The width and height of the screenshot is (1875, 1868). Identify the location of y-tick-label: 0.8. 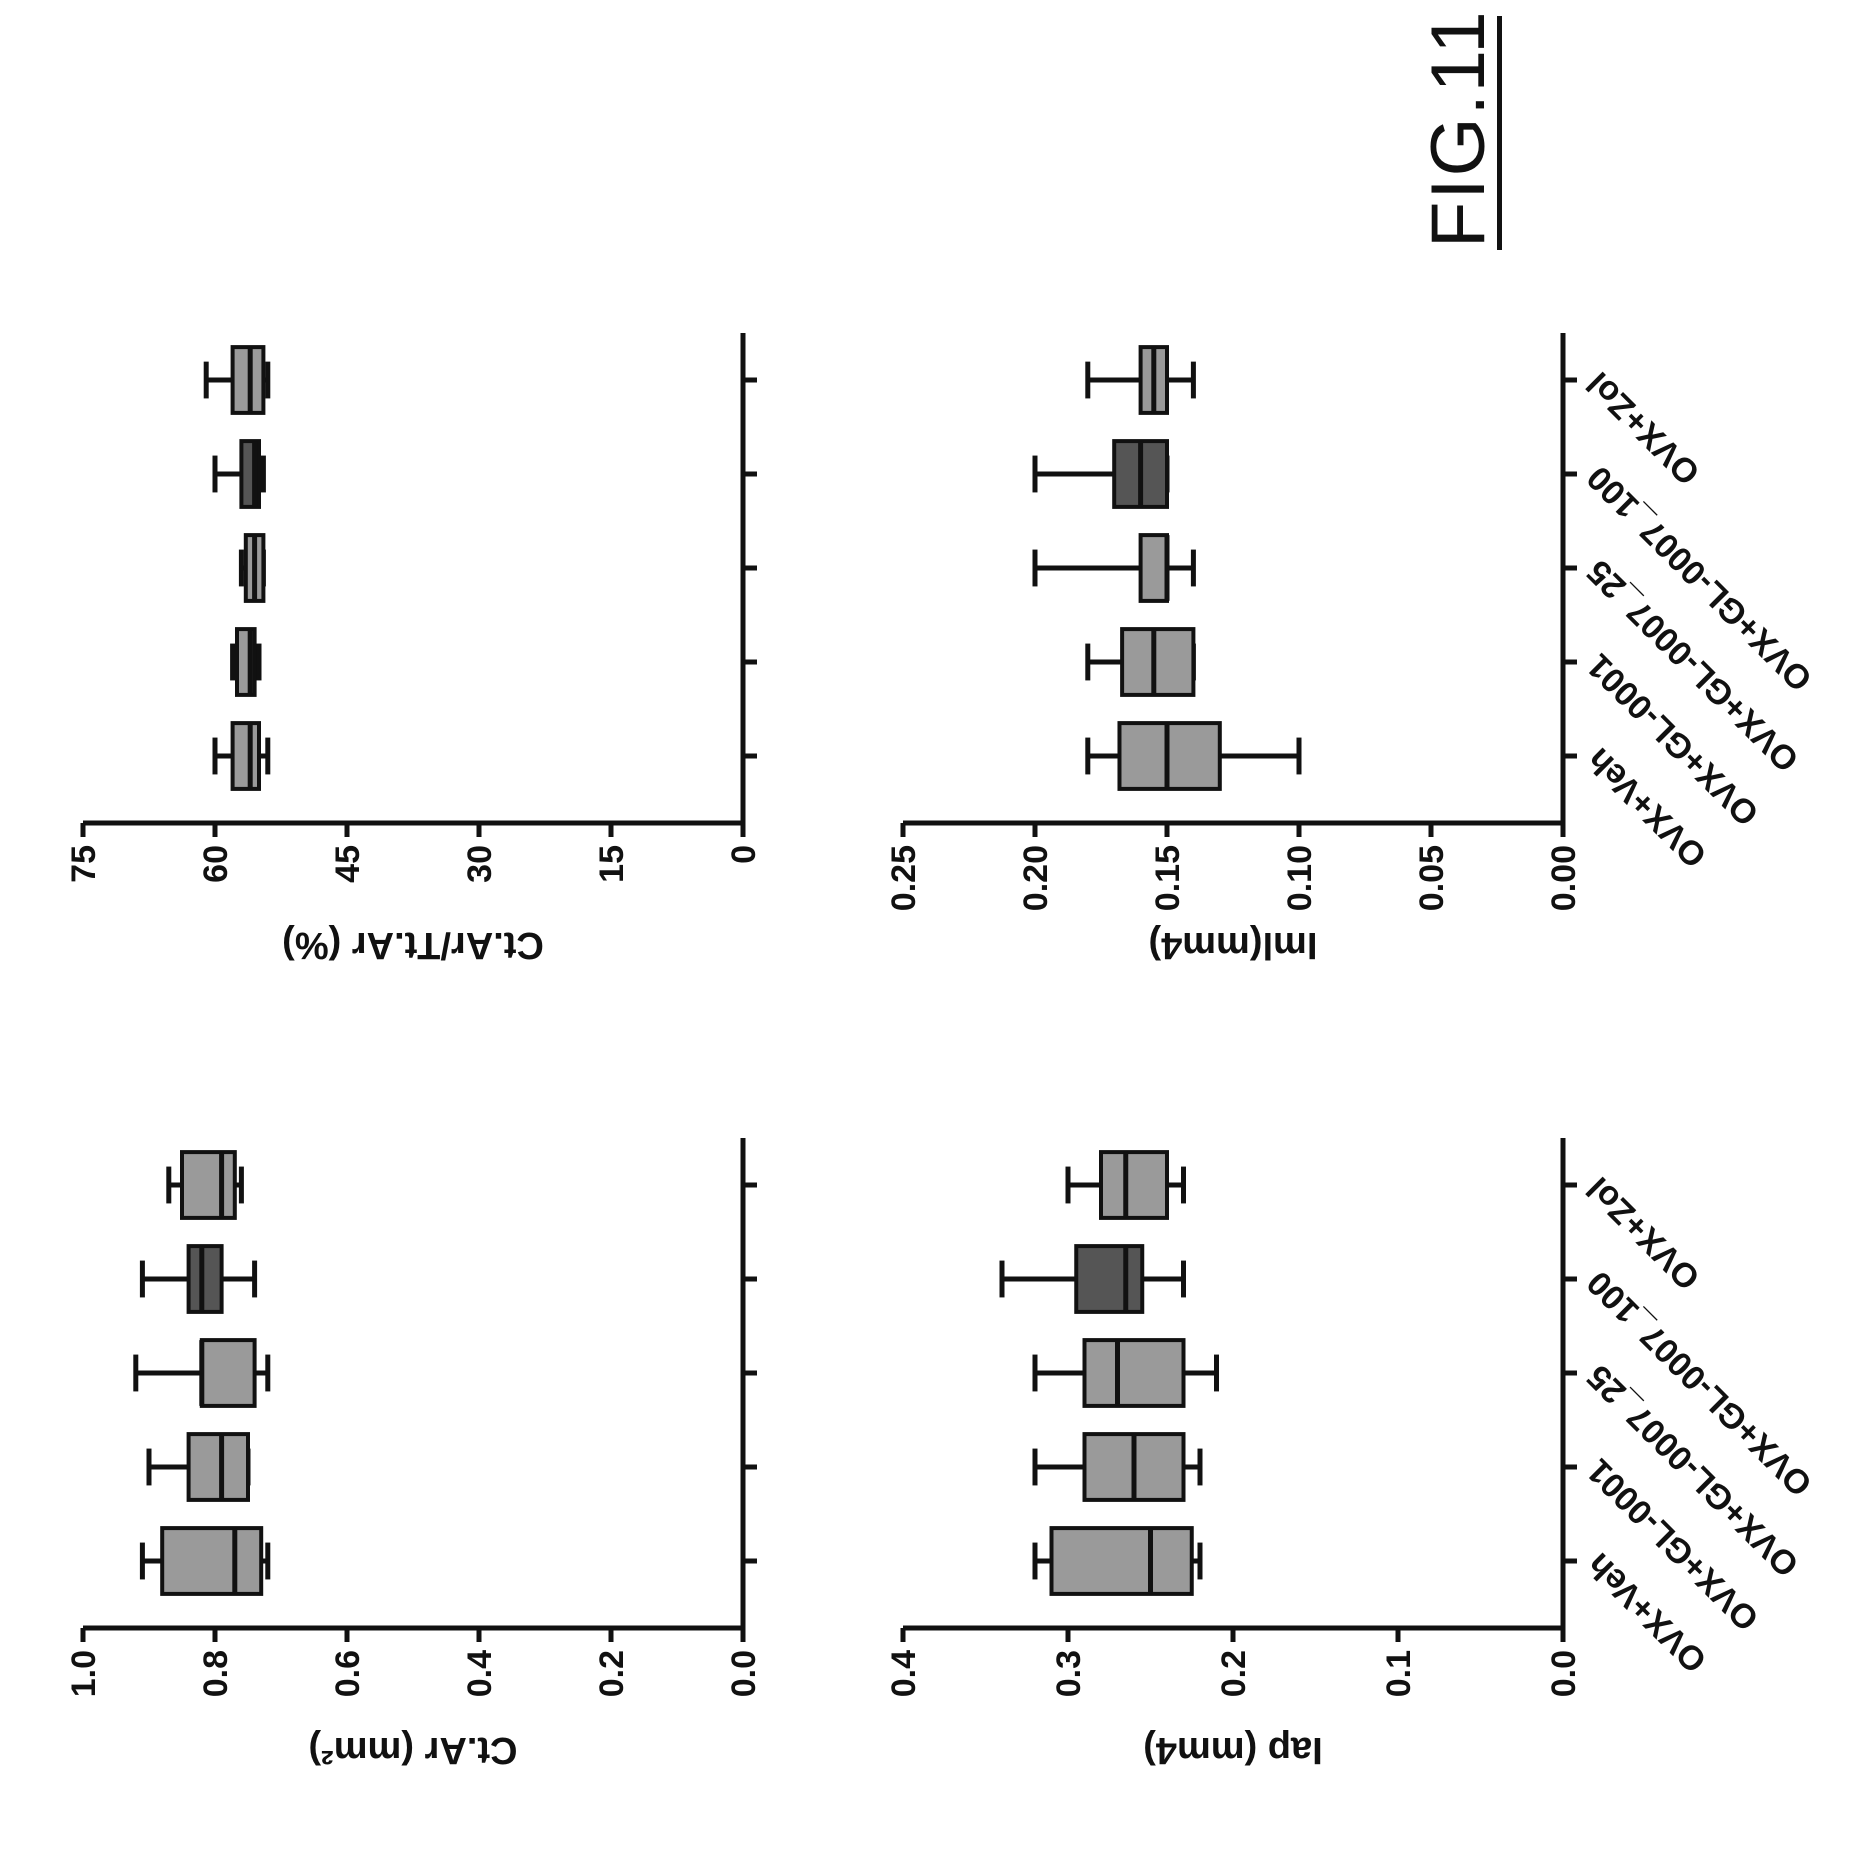
(216, 1673).